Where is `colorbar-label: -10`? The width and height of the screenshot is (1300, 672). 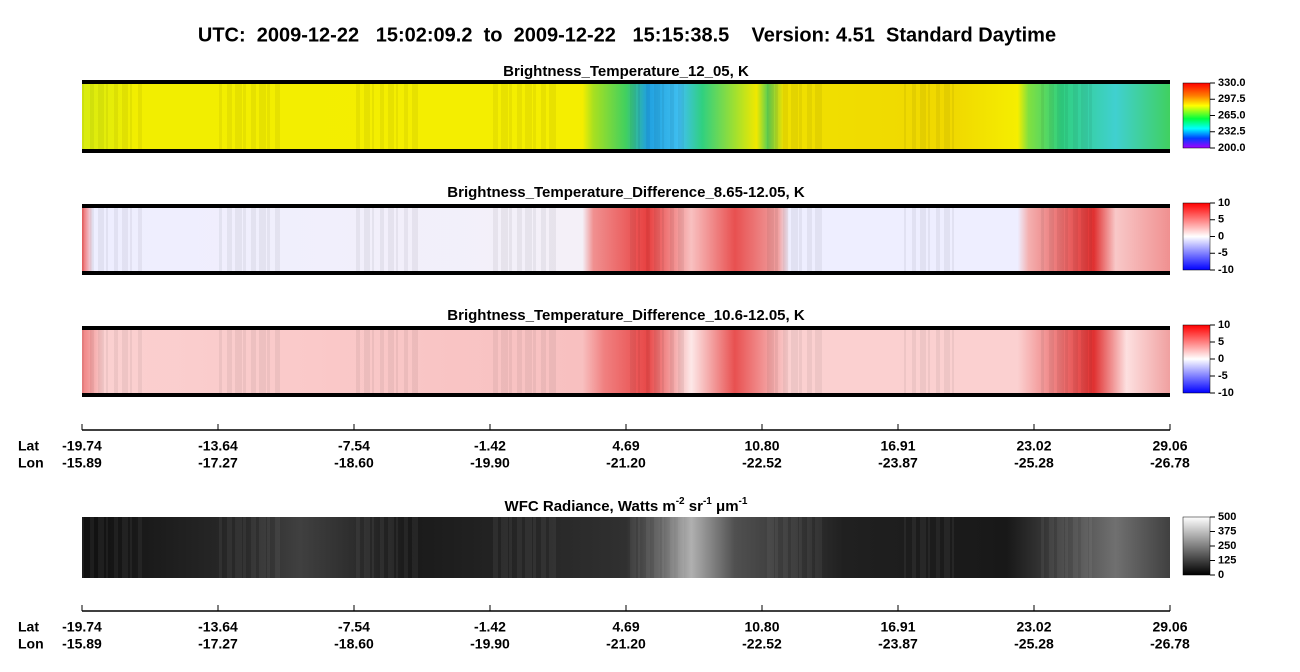 colorbar-label: -10 is located at coordinates (1226, 393).